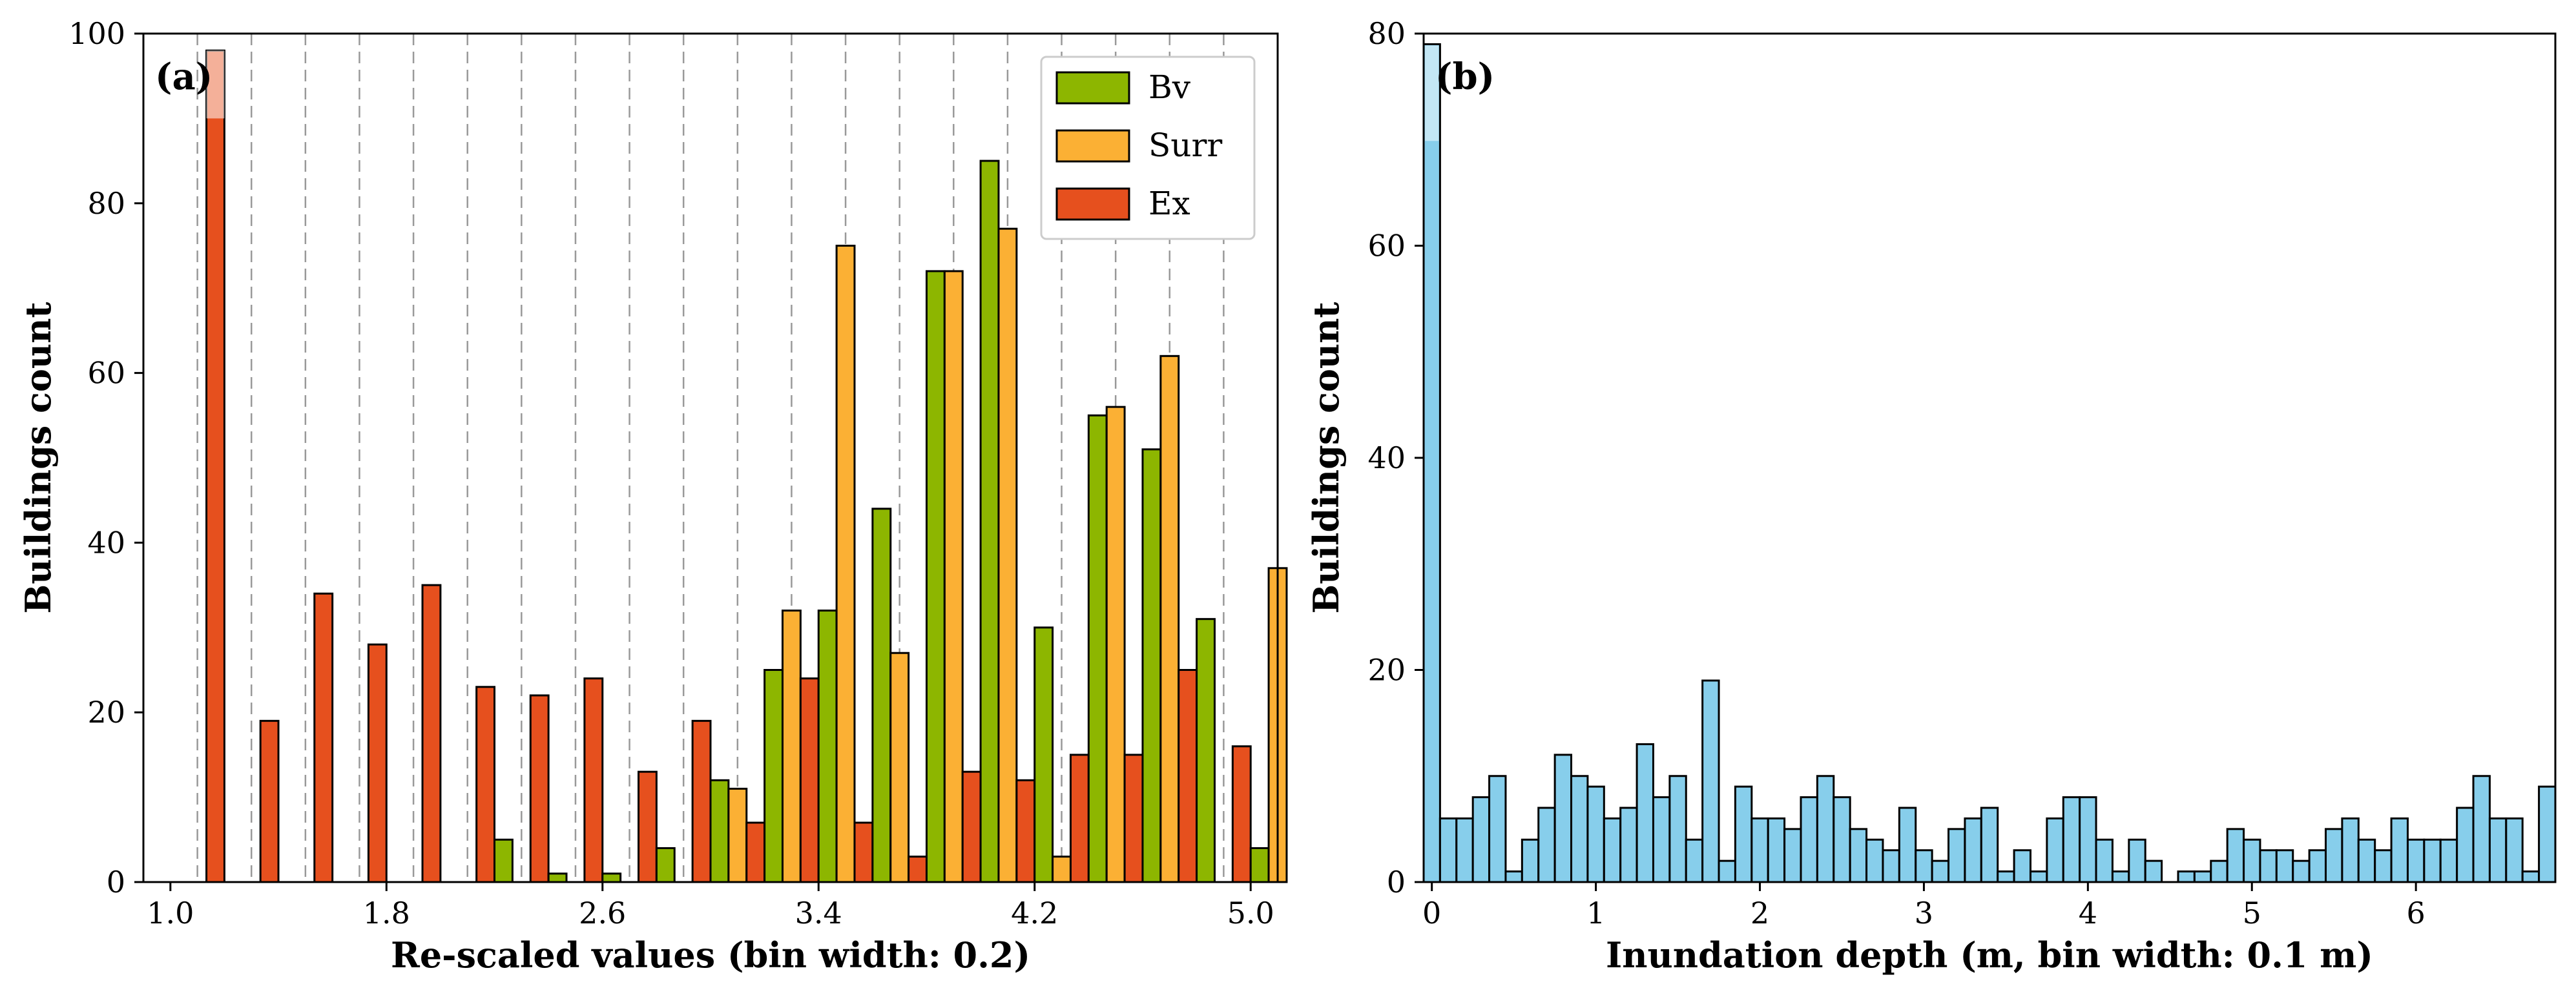 Image resolution: width=2576 pixels, height=997 pixels. Describe the element at coordinates (1092, 88) in the screenshot. I see `legend-swatch-bv` at that location.